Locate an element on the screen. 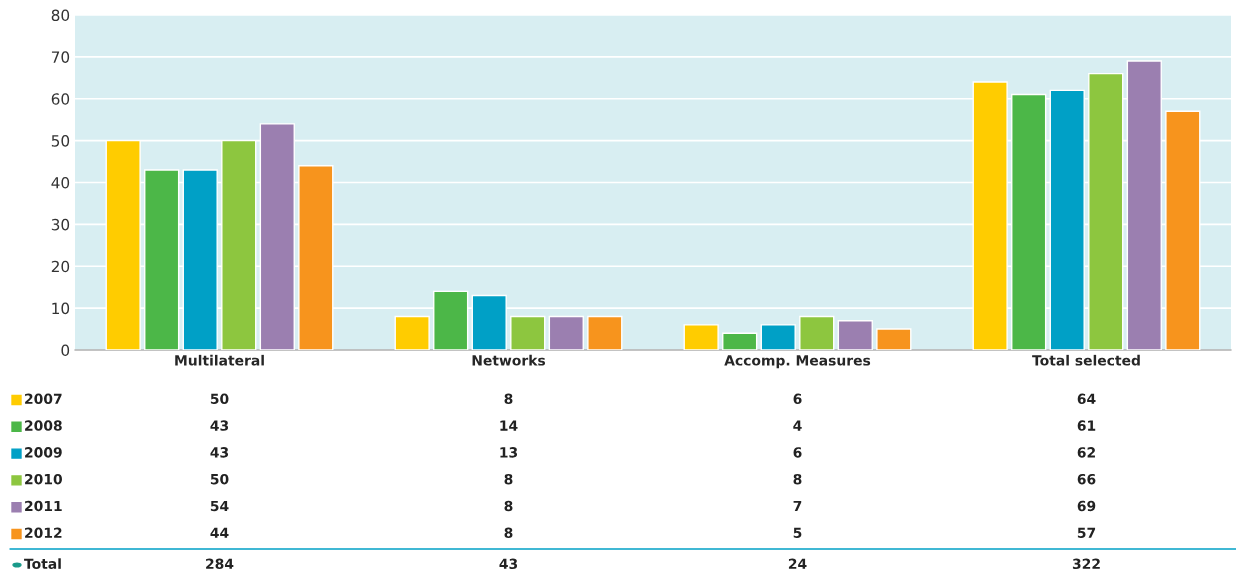 The width and height of the screenshot is (1236, 583). data-label: 13 is located at coordinates (509, 452).